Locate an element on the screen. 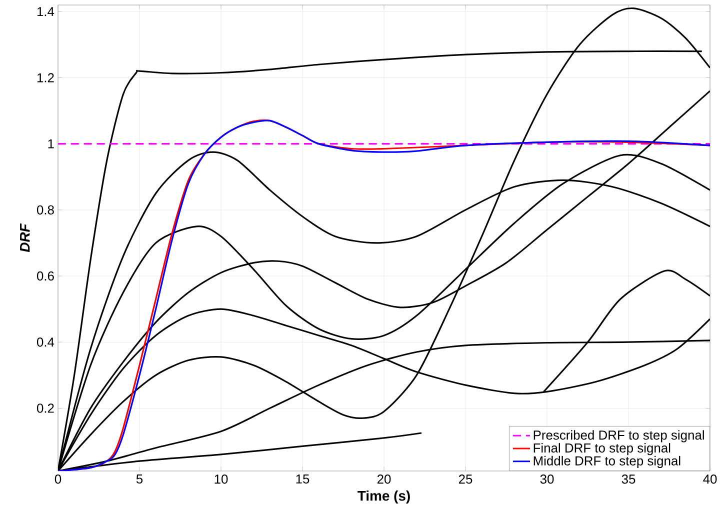 This screenshot has width=724, height=523. x-axis-title: Time (s) is located at coordinates (384, 497).